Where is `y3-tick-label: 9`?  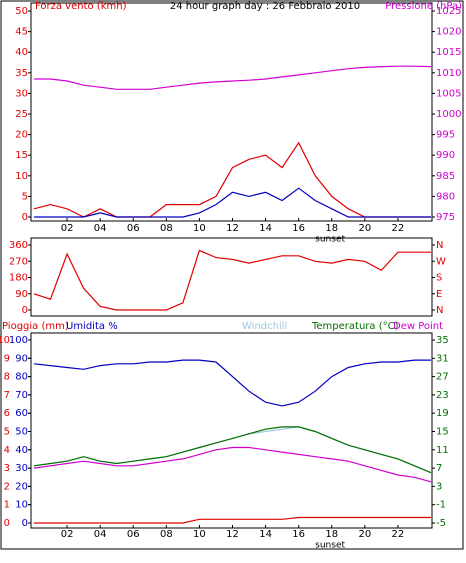
y3-tick-label: 9 is located at coordinates (7, 358).